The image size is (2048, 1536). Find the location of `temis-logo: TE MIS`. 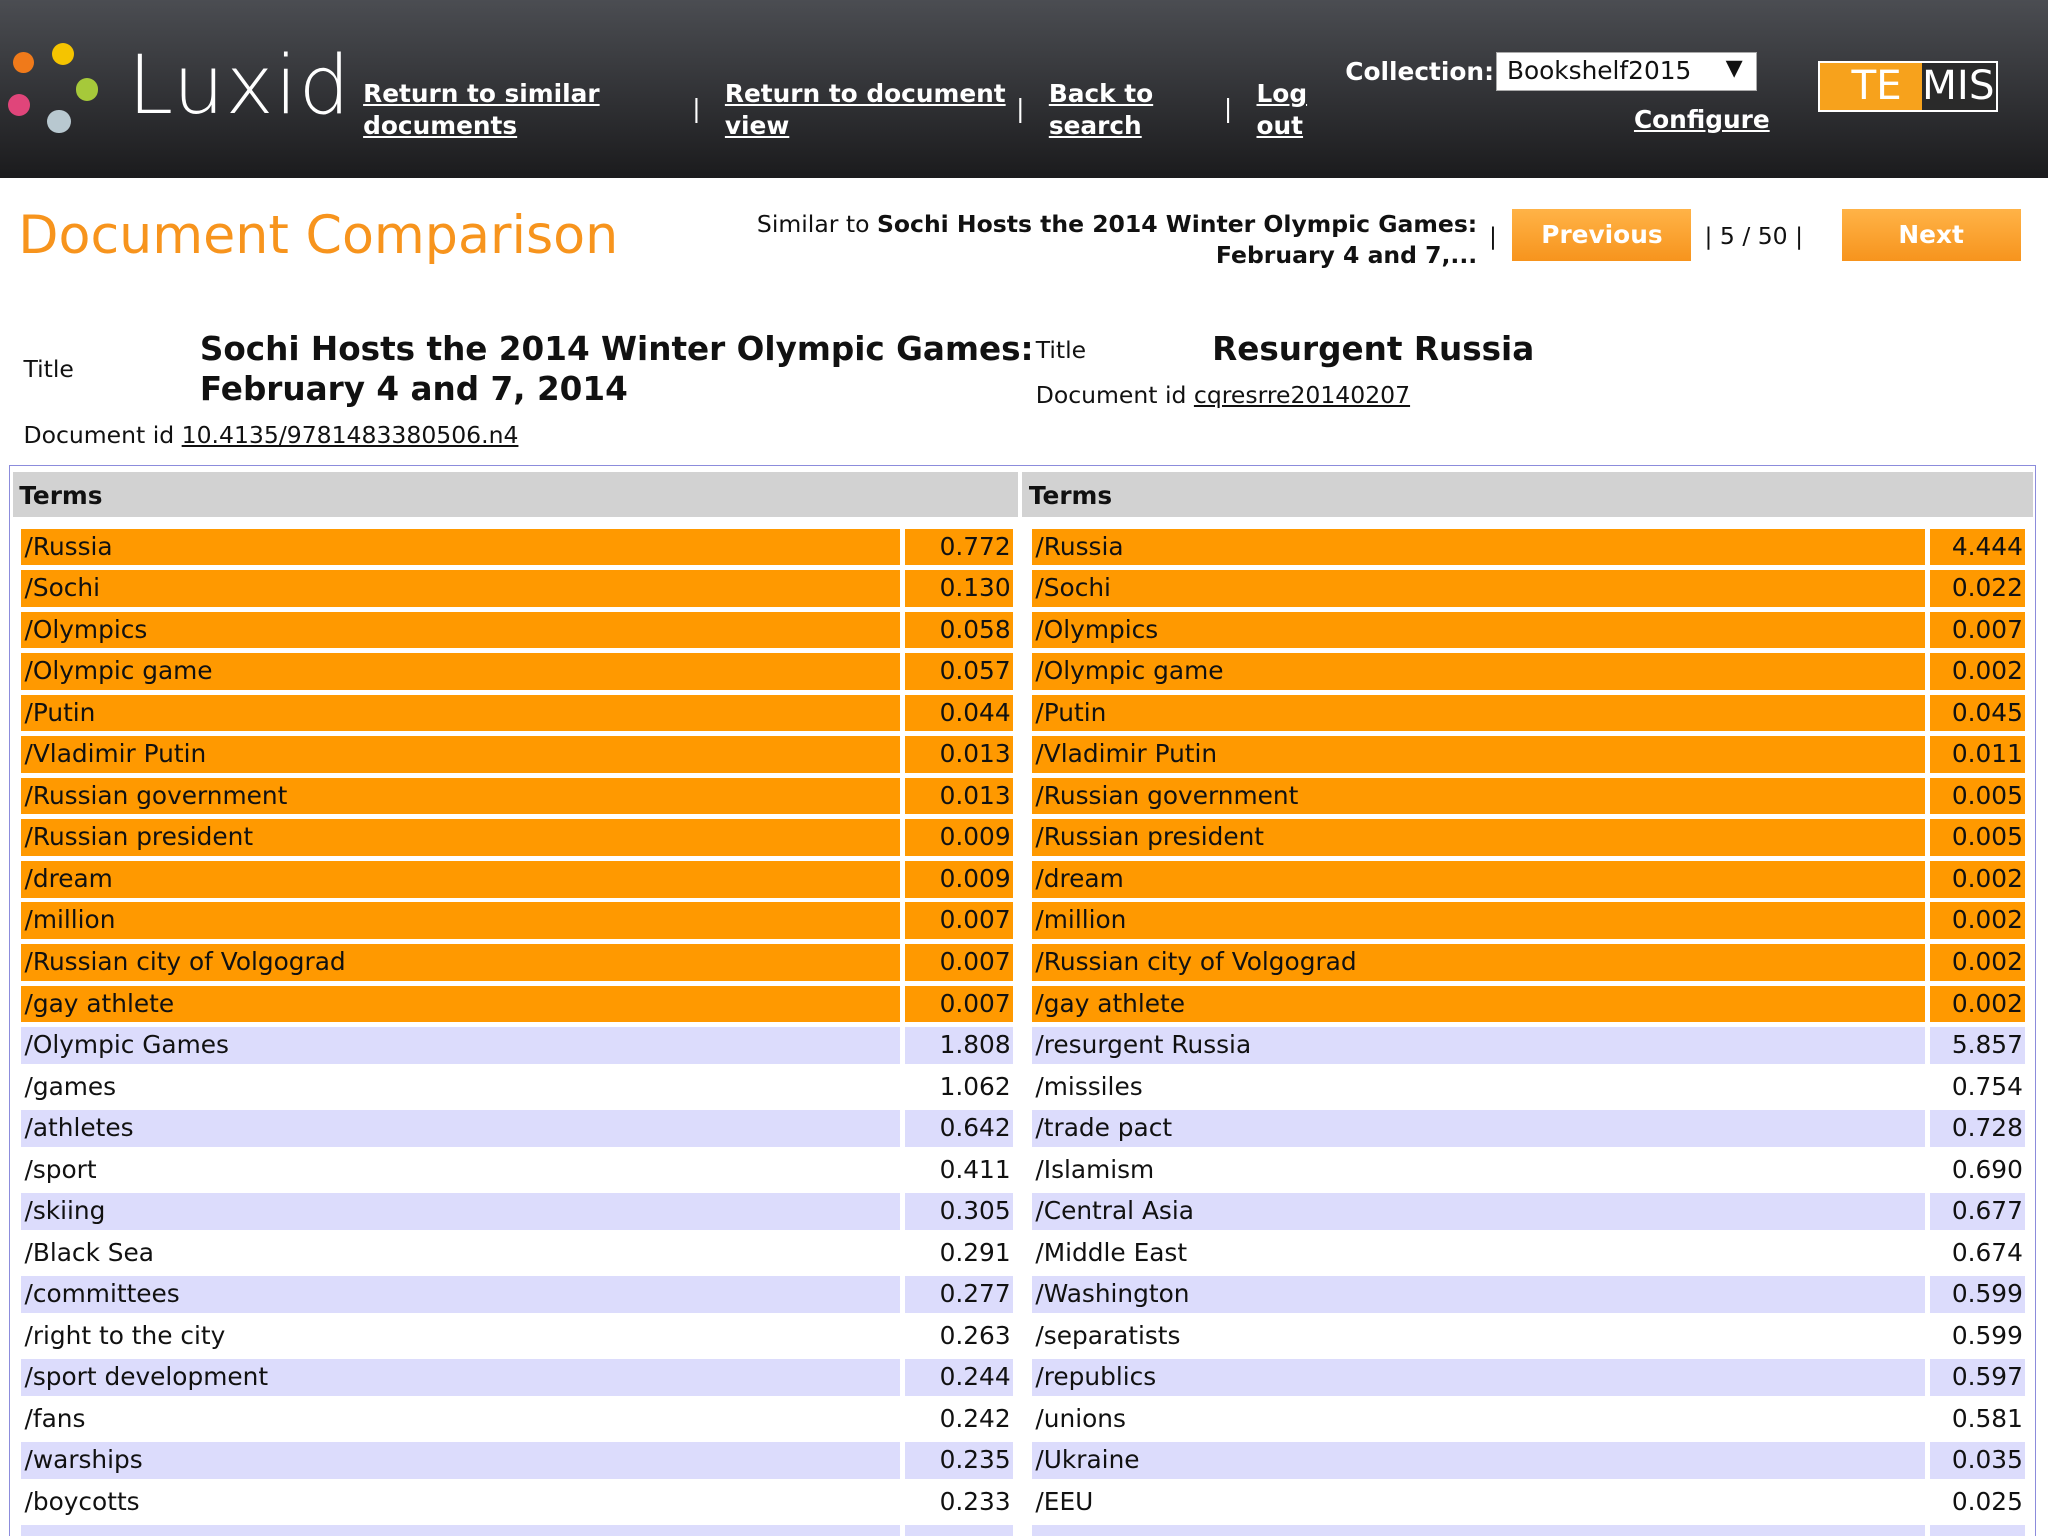

temis-logo: TE MIS is located at coordinates (1908, 87).